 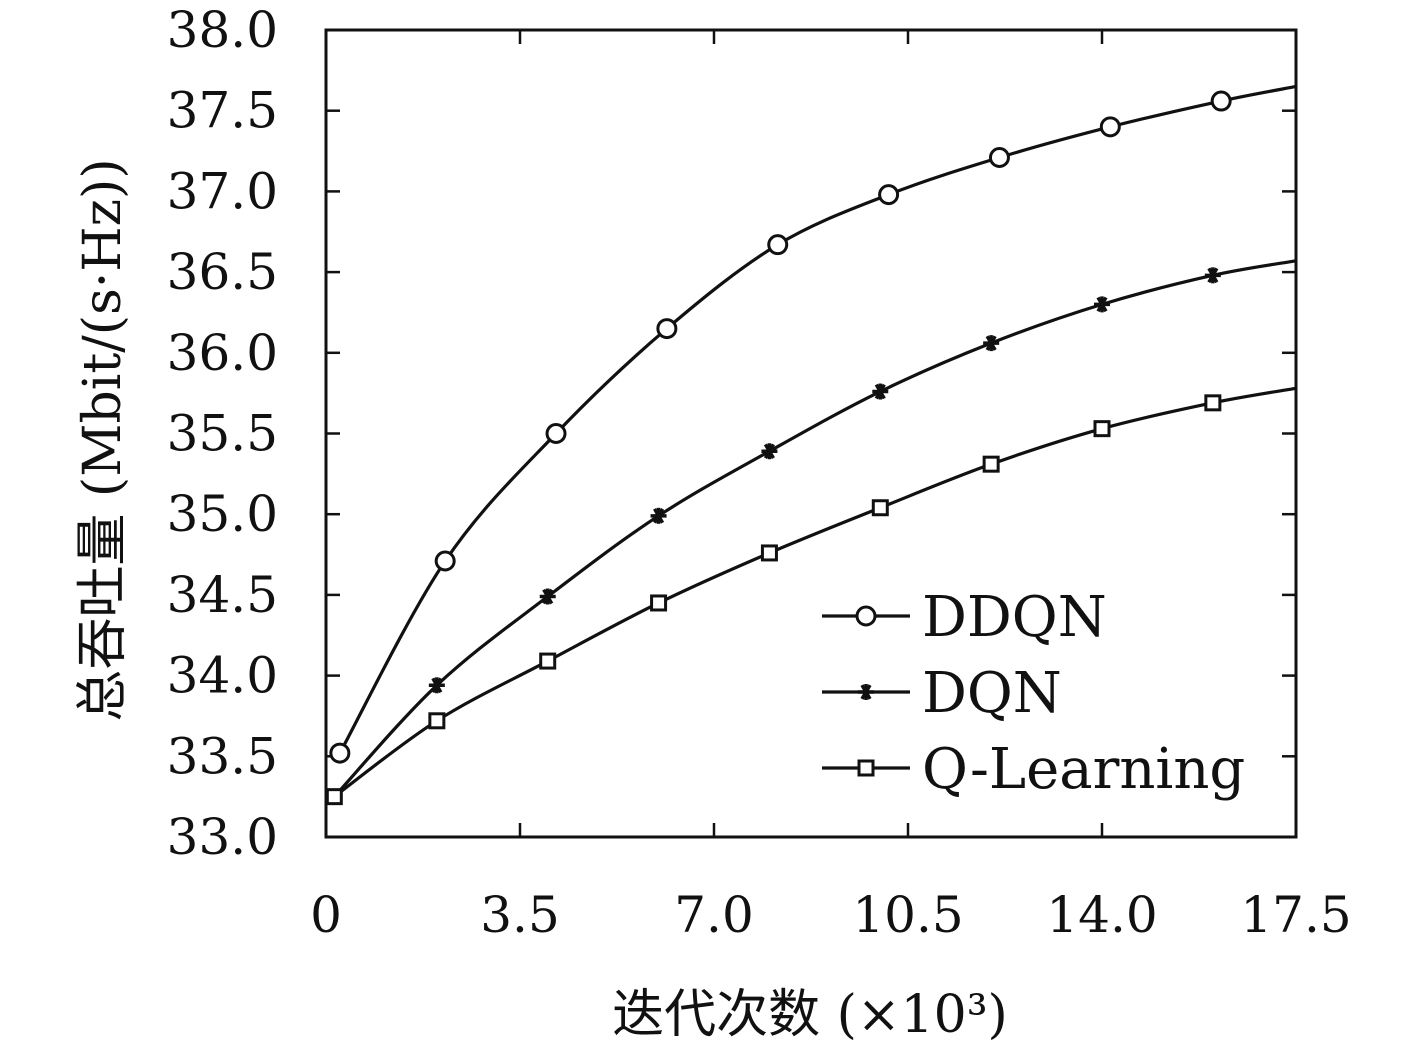 I want to click on y-tick-label: 37.0, so click(x=222, y=191).